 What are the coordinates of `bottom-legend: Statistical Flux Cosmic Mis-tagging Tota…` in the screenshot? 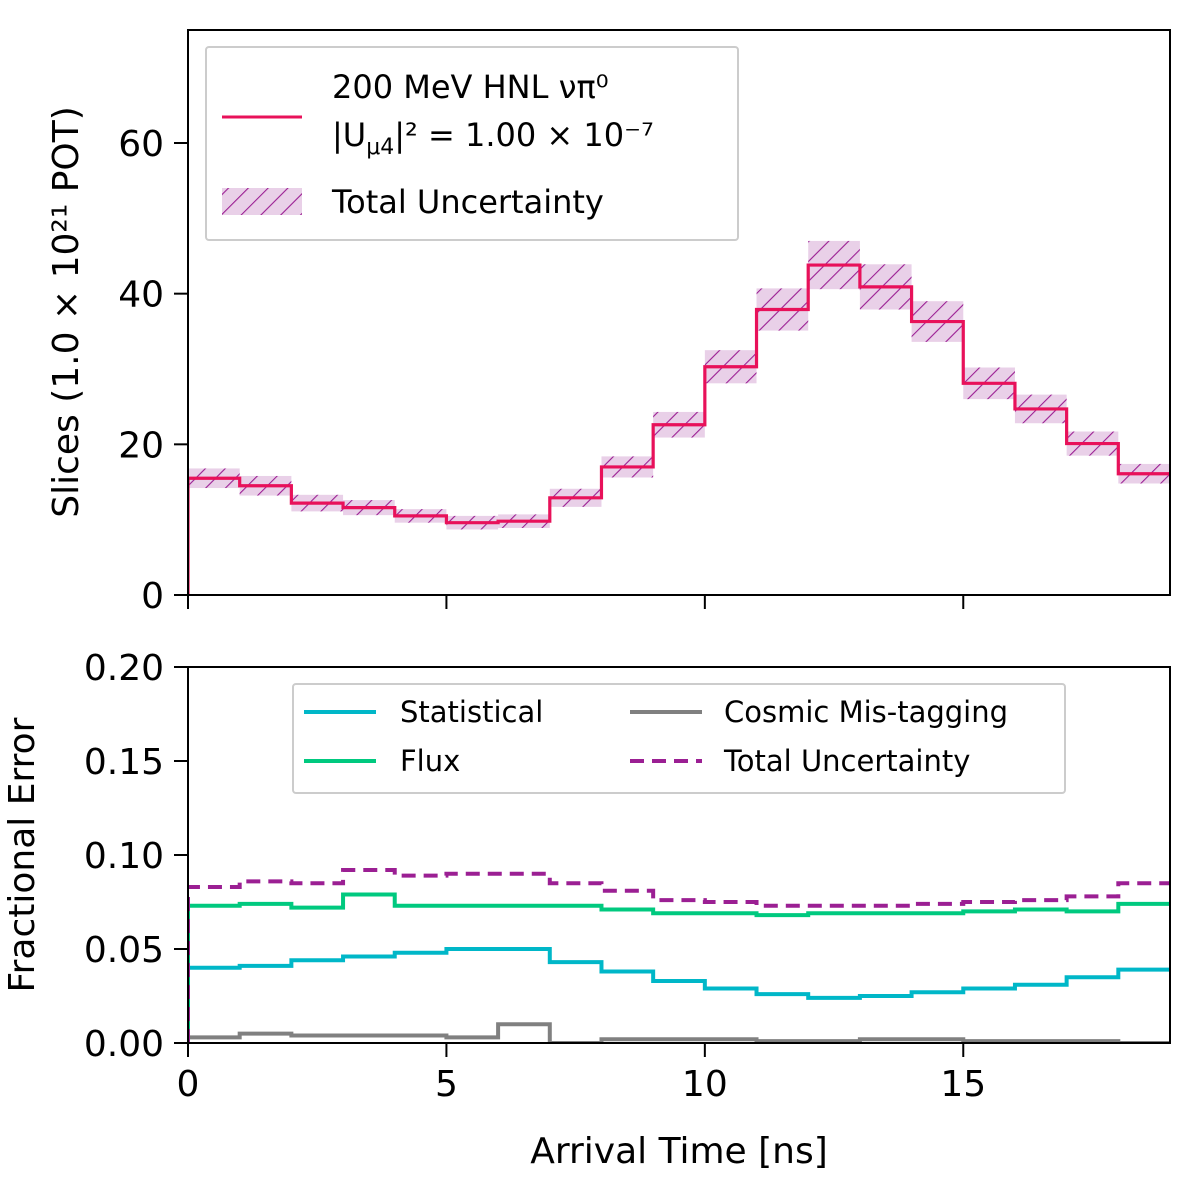 It's located at (679, 738).